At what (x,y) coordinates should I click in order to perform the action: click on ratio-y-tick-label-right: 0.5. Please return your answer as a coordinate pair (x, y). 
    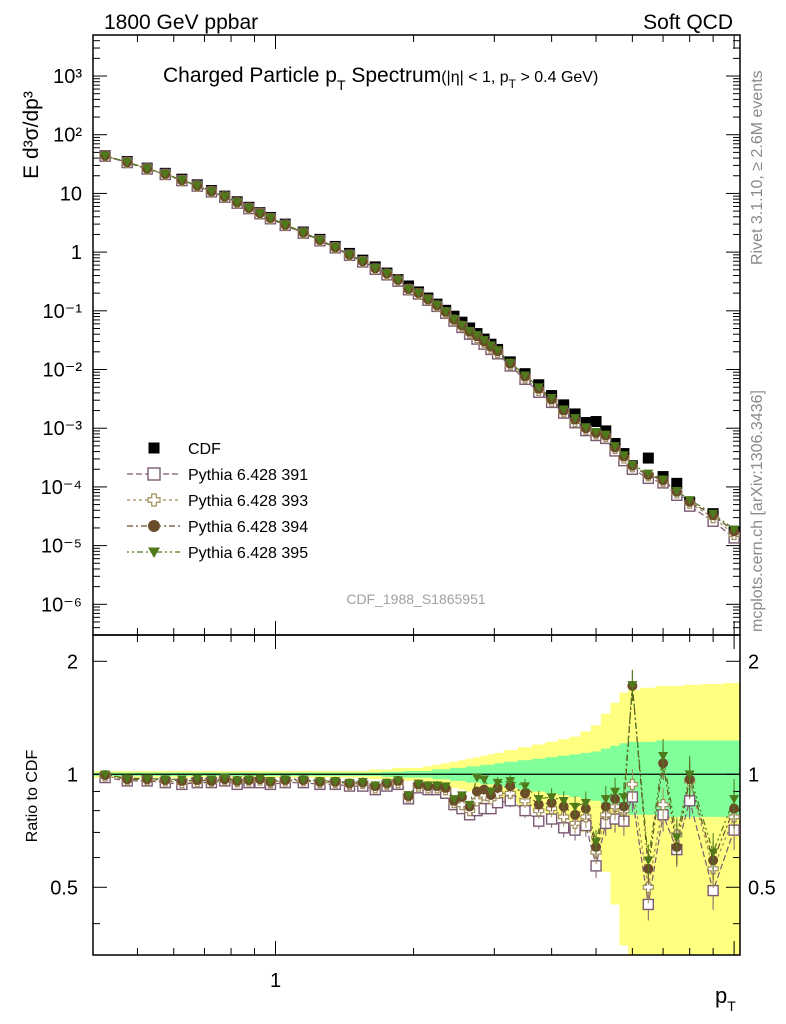
    Looking at the image, I should click on (762, 888).